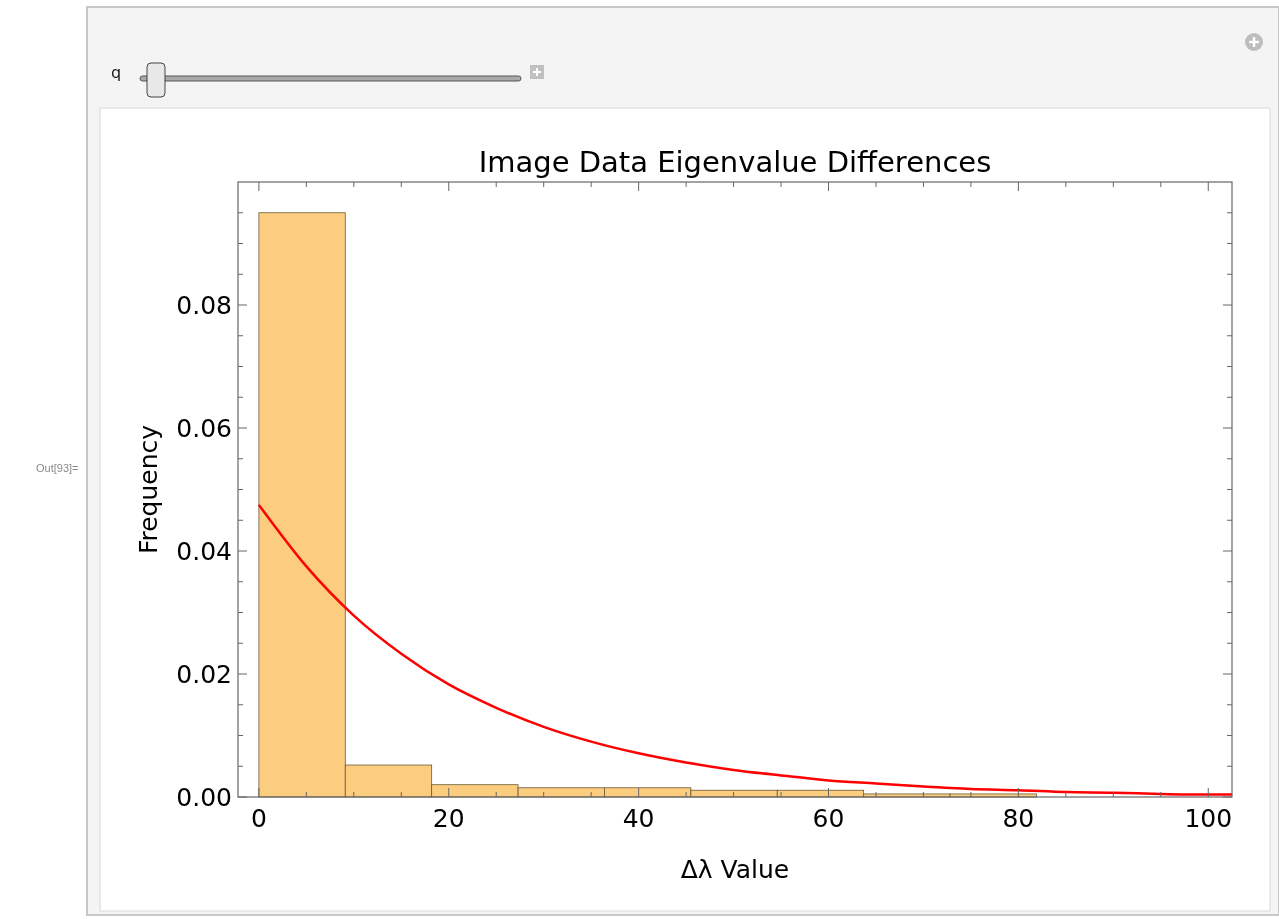 This screenshot has height=919, width=1279. What do you see at coordinates (1018, 818) in the screenshot?
I see `x-tick-label: 80` at bounding box center [1018, 818].